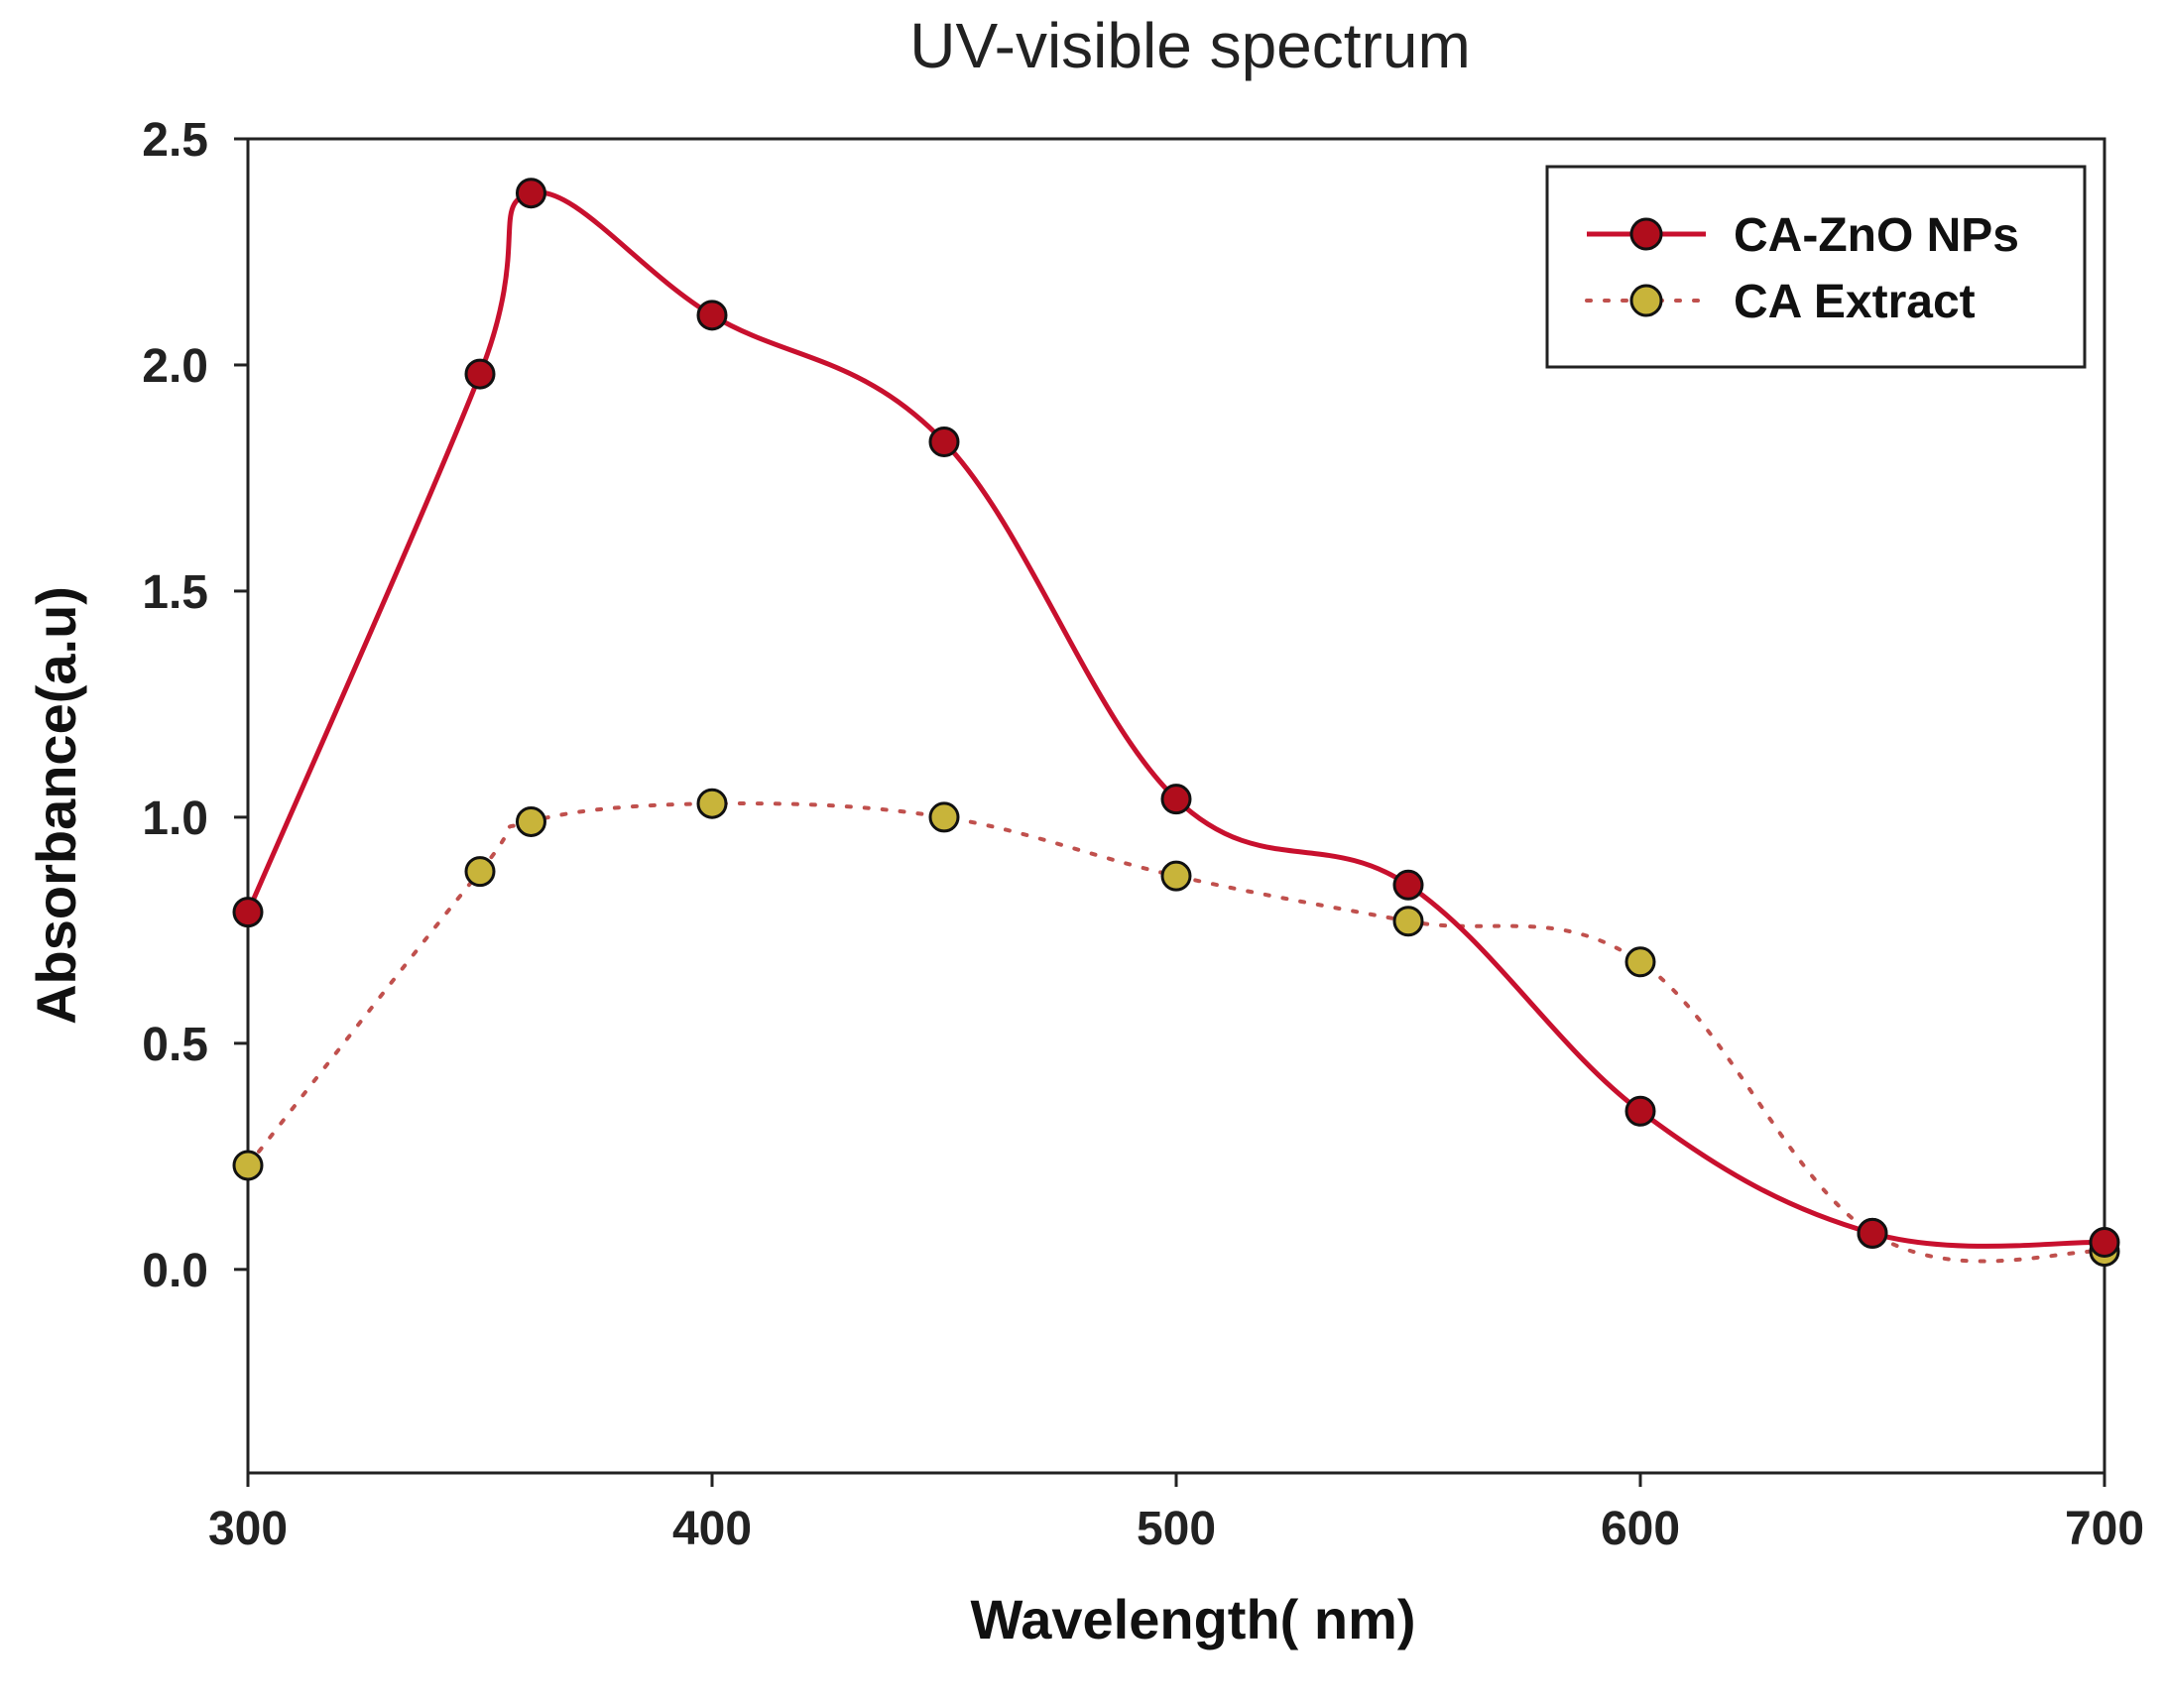 The height and width of the screenshot is (1708, 2164). I want to click on x-tick-label-400: 400, so click(712, 1529).